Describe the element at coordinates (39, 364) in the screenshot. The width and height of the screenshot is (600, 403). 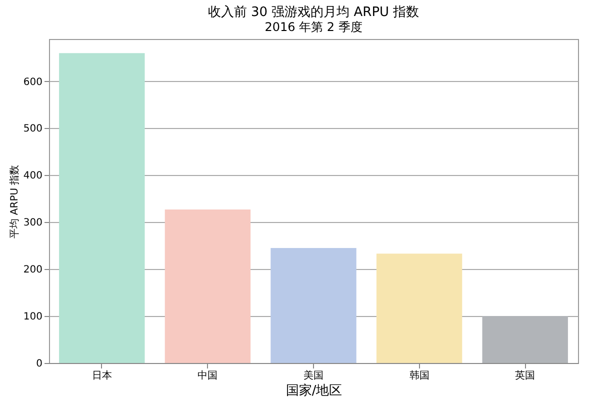
I see `y-tick-label: 0` at that location.